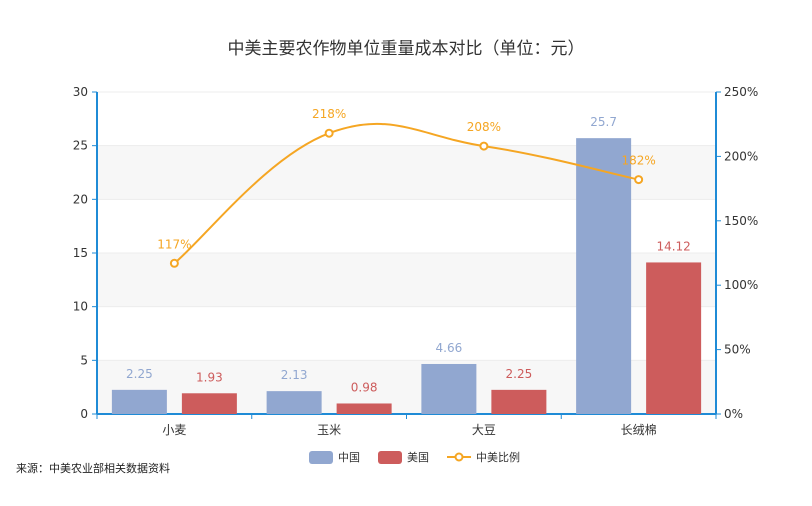  What do you see at coordinates (737, 350) in the screenshot?
I see `y-right-tick-label: 50%` at bounding box center [737, 350].